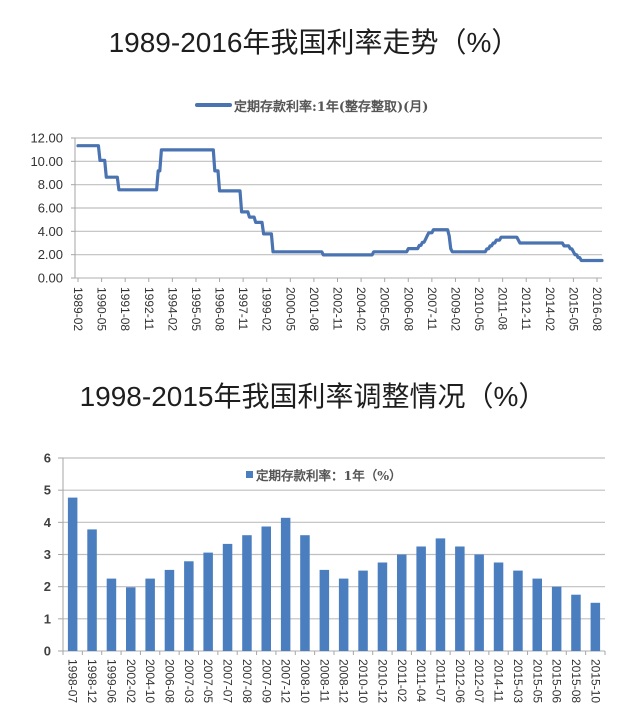  What do you see at coordinates (499, 680) in the screenshot?
I see `x-tick-label: 2014-11` at bounding box center [499, 680].